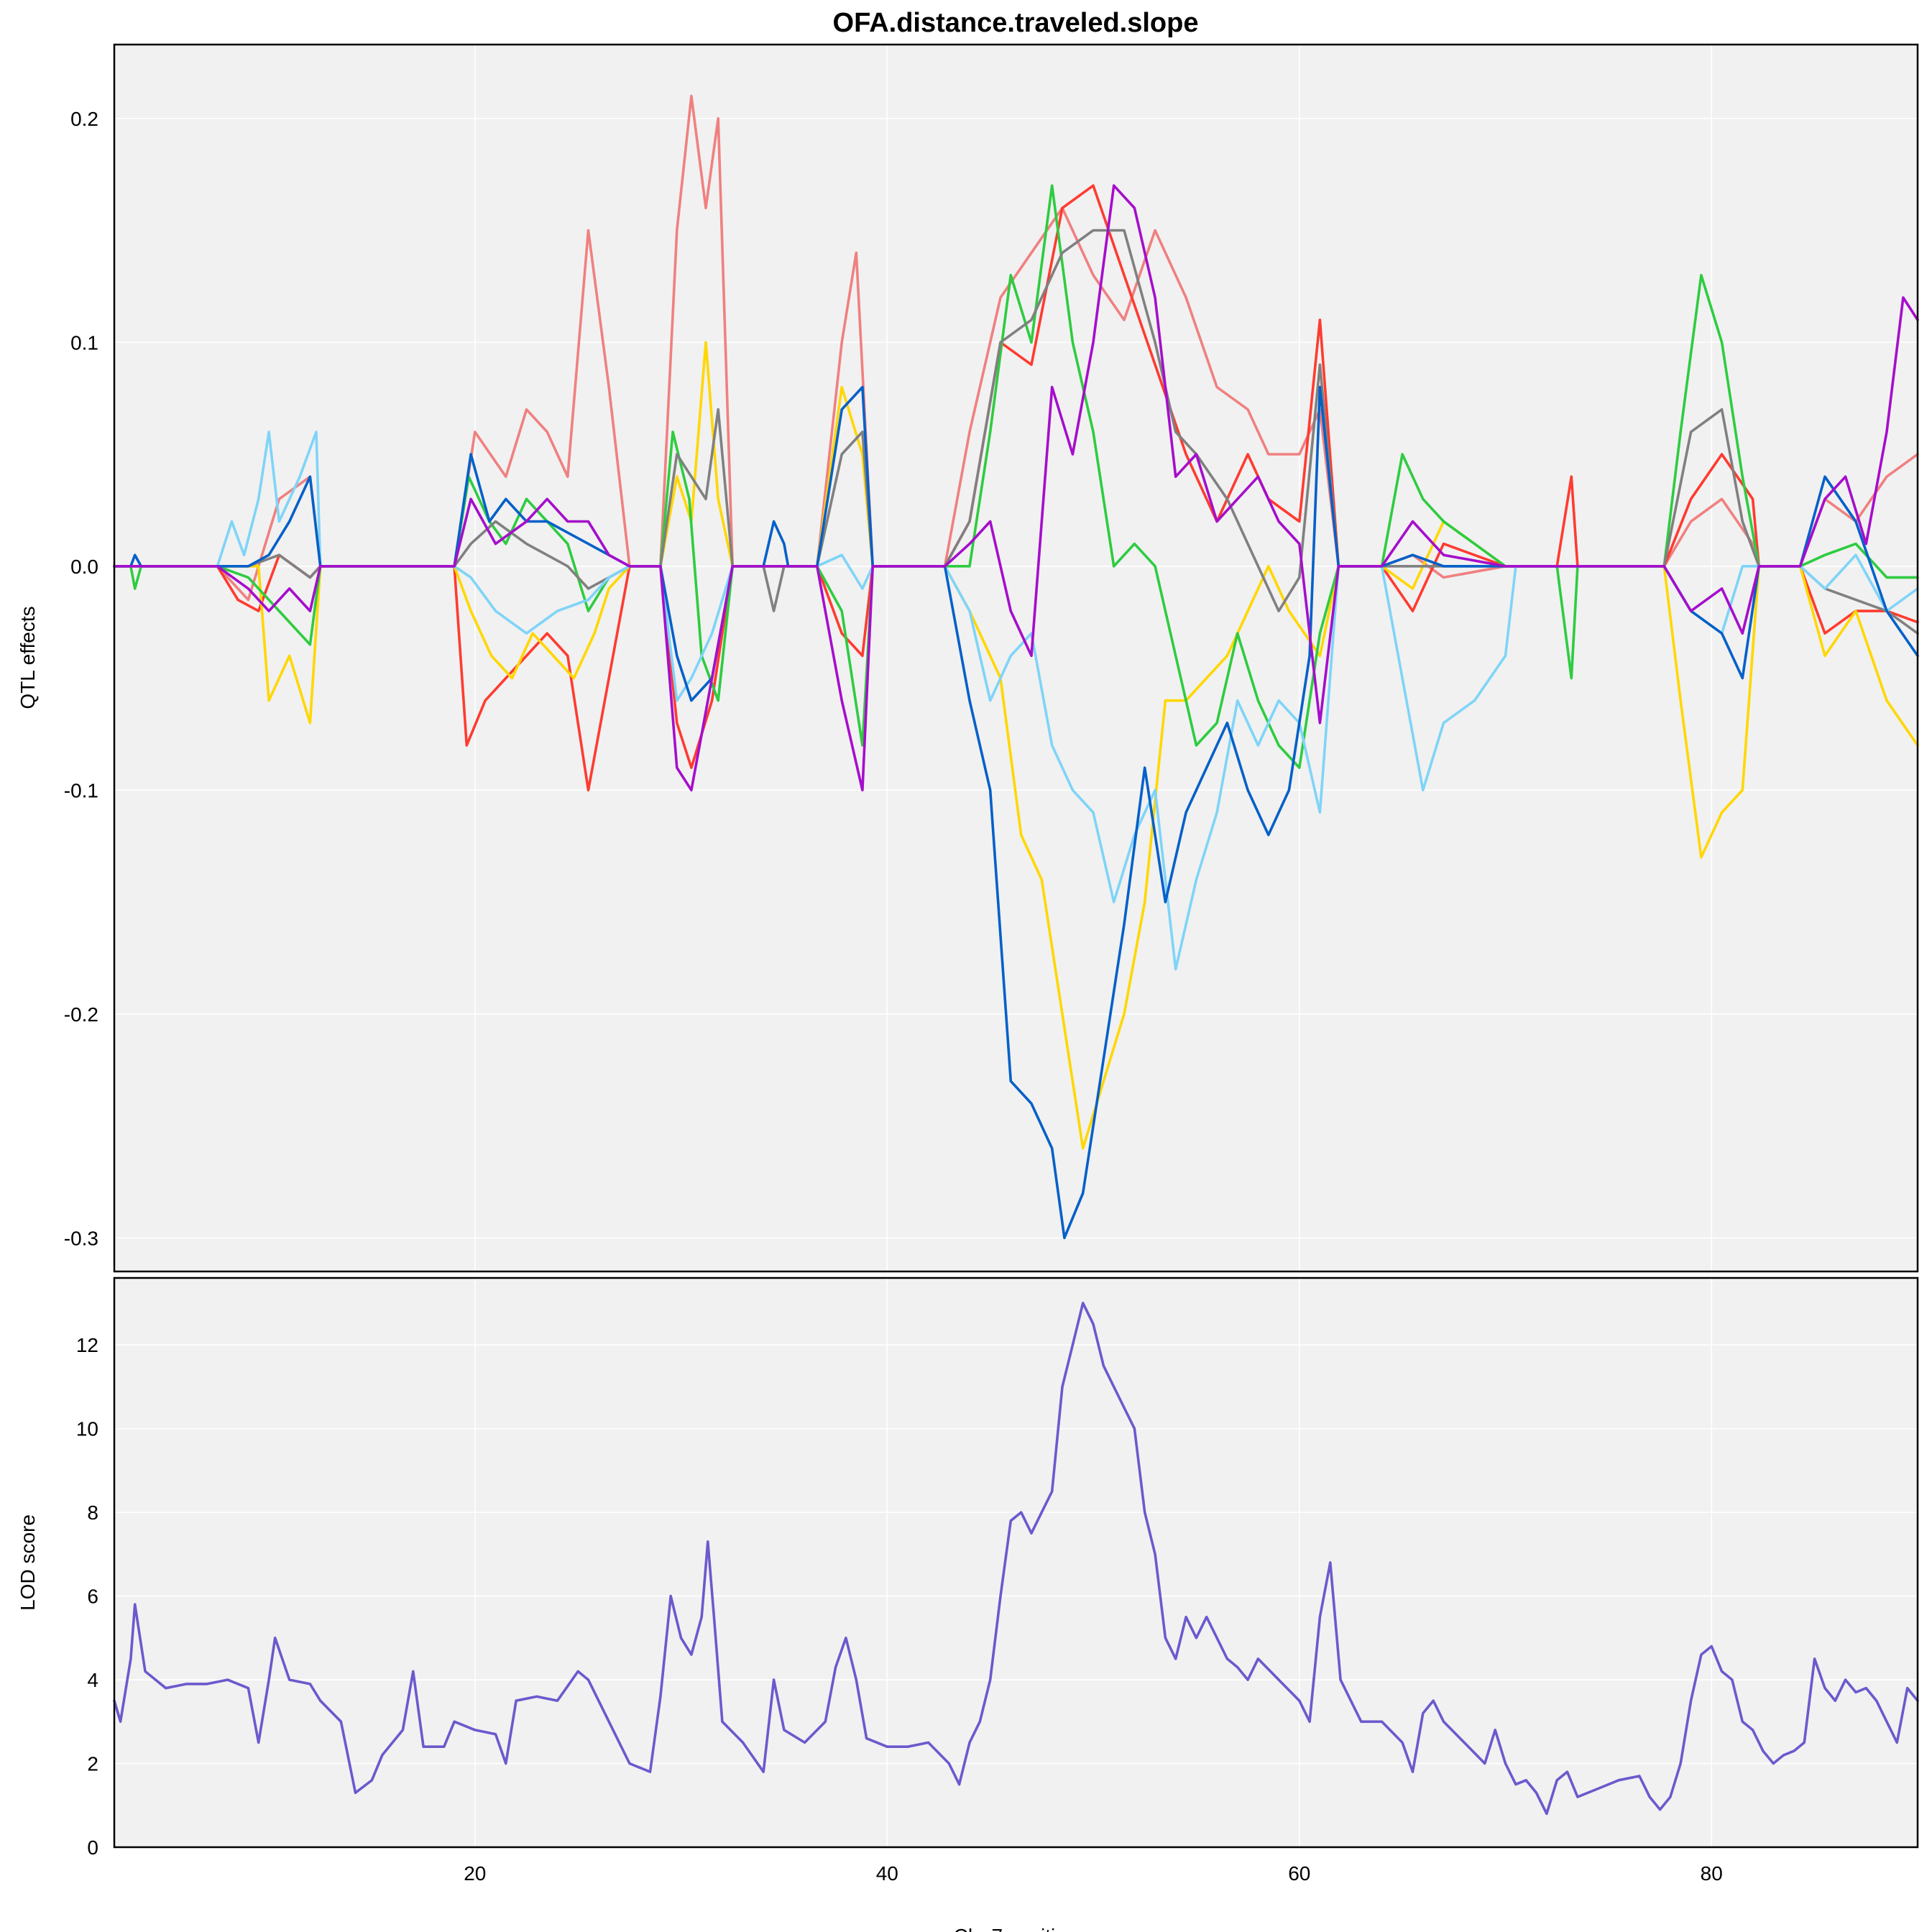  What do you see at coordinates (92, 1847) in the screenshot?
I see `lod-y-tick-label: 0` at bounding box center [92, 1847].